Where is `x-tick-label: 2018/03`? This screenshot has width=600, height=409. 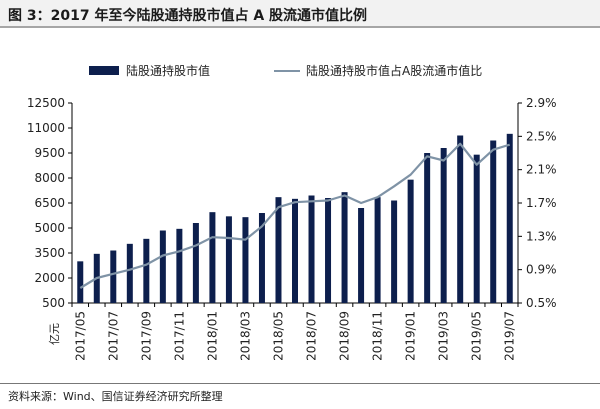
x-tick-label: 2018/03 is located at coordinates (245, 336).